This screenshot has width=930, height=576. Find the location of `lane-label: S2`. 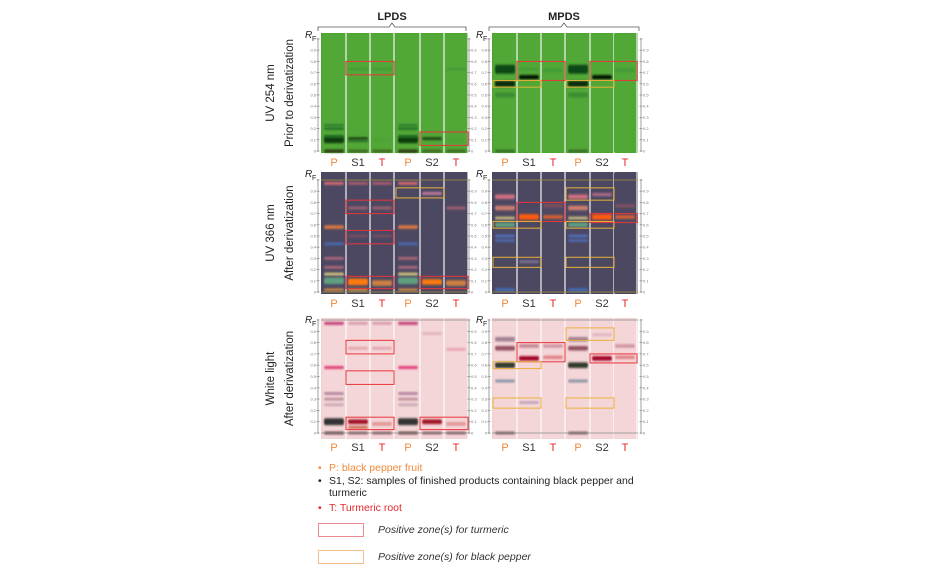

lane-label: S2 is located at coordinates (601, 448).